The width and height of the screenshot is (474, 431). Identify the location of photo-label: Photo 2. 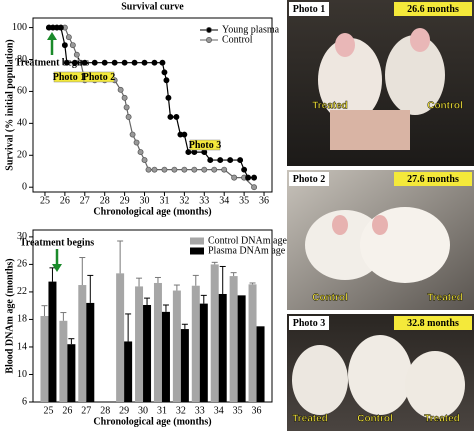
(309, 179).